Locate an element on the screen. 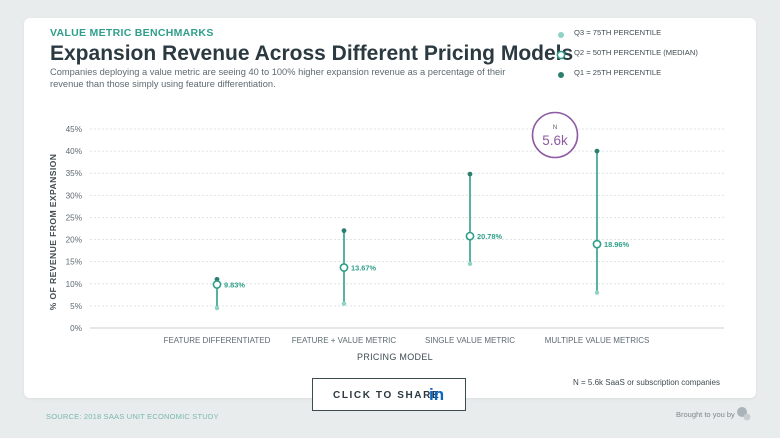 This screenshot has height=438, width=780. median-data-label: 13.67% is located at coordinates (363, 268).